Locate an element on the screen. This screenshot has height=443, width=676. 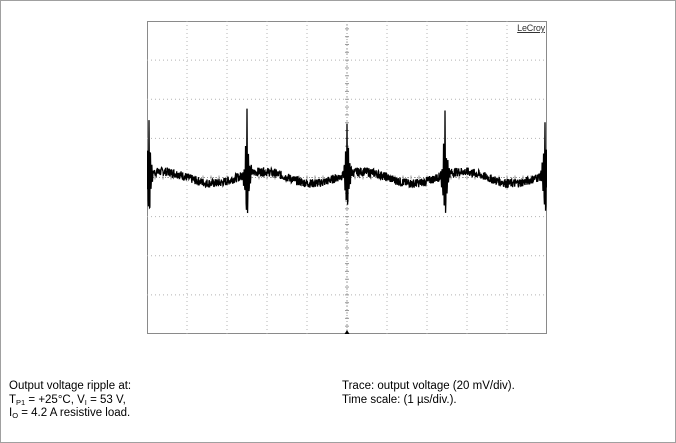
trigger-position-marker is located at coordinates (347, 332).